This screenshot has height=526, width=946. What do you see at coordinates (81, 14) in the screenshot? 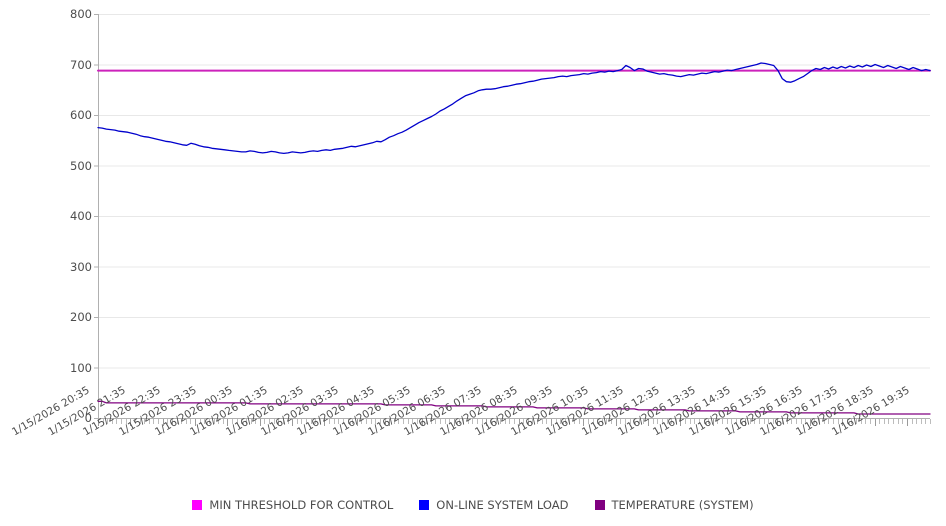
I see `y-axis-tick-label: 800` at bounding box center [81, 14].